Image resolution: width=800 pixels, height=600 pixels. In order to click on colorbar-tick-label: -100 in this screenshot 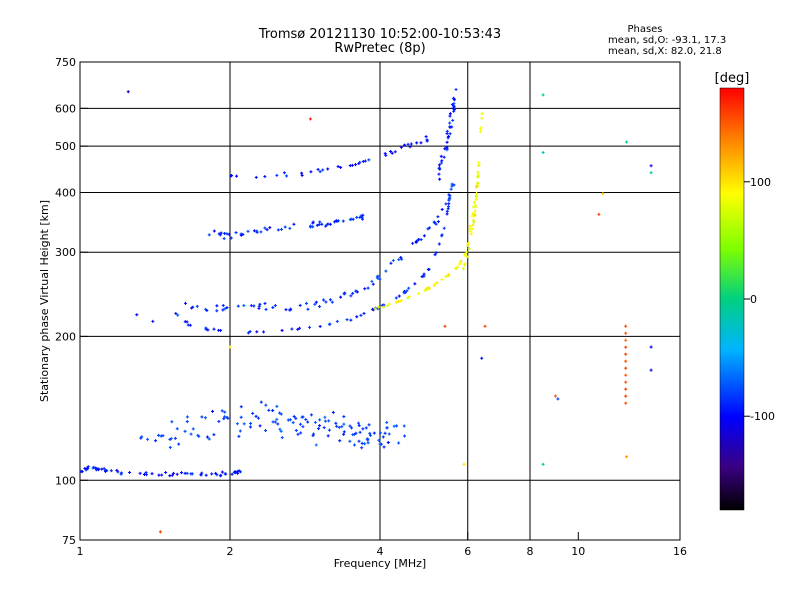, I will do `click(762, 416)`.